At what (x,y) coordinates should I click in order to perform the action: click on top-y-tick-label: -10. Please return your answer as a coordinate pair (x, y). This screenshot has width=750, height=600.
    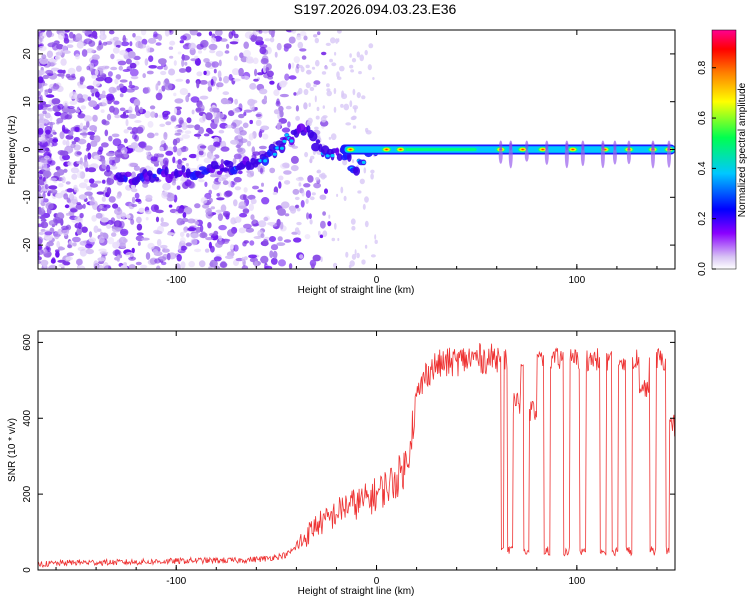
    Looking at the image, I should click on (27, 197).